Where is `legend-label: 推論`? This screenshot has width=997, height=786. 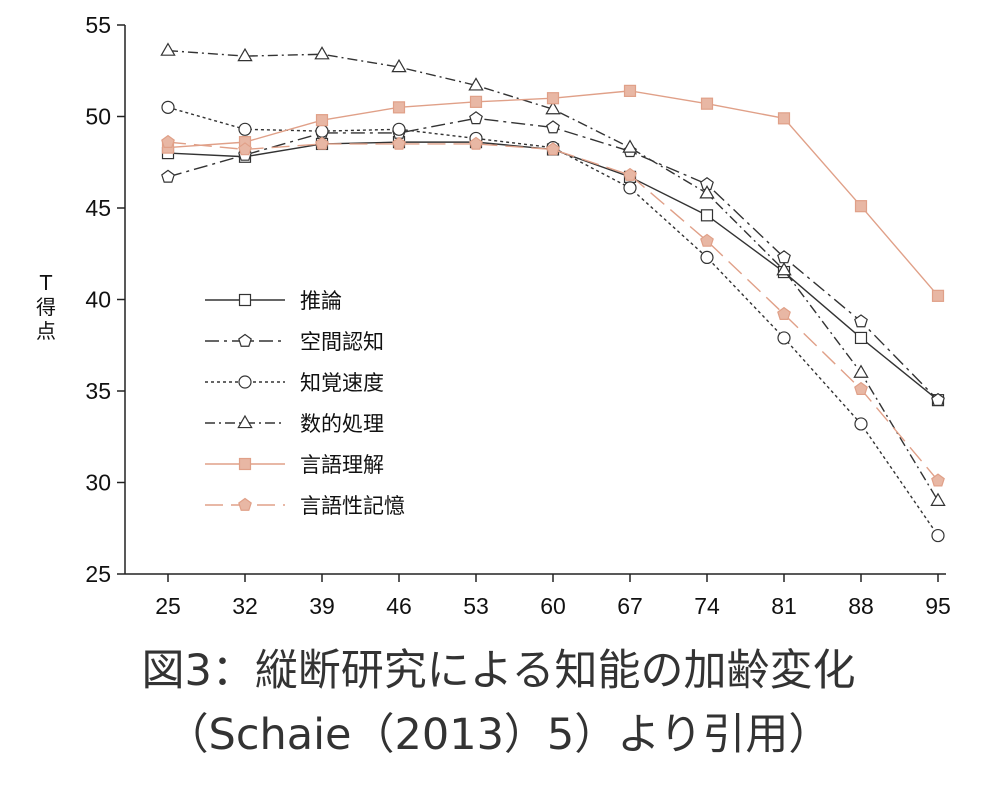
legend-label: 推論 is located at coordinates (321, 301).